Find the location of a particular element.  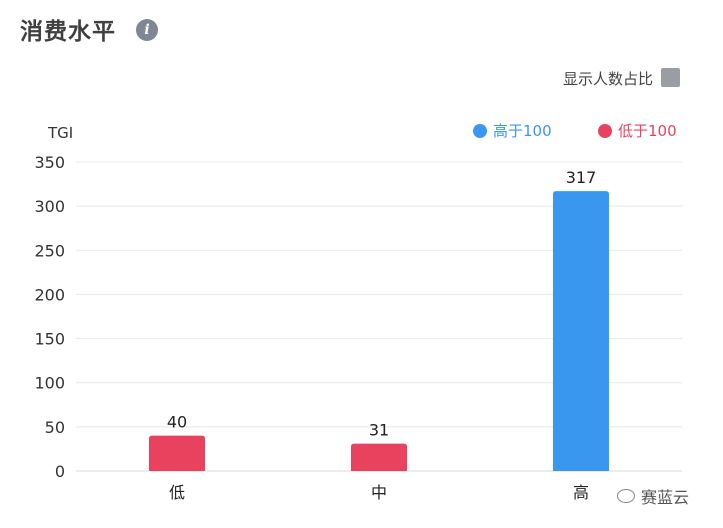

bar-value-label: 40 is located at coordinates (177, 422).